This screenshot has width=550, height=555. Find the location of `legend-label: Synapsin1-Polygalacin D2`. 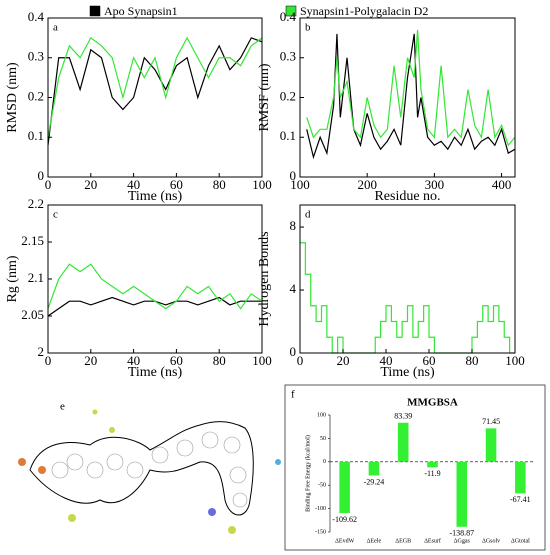

legend-label: Synapsin1-Polygalacin D2 is located at coordinates (364, 11).